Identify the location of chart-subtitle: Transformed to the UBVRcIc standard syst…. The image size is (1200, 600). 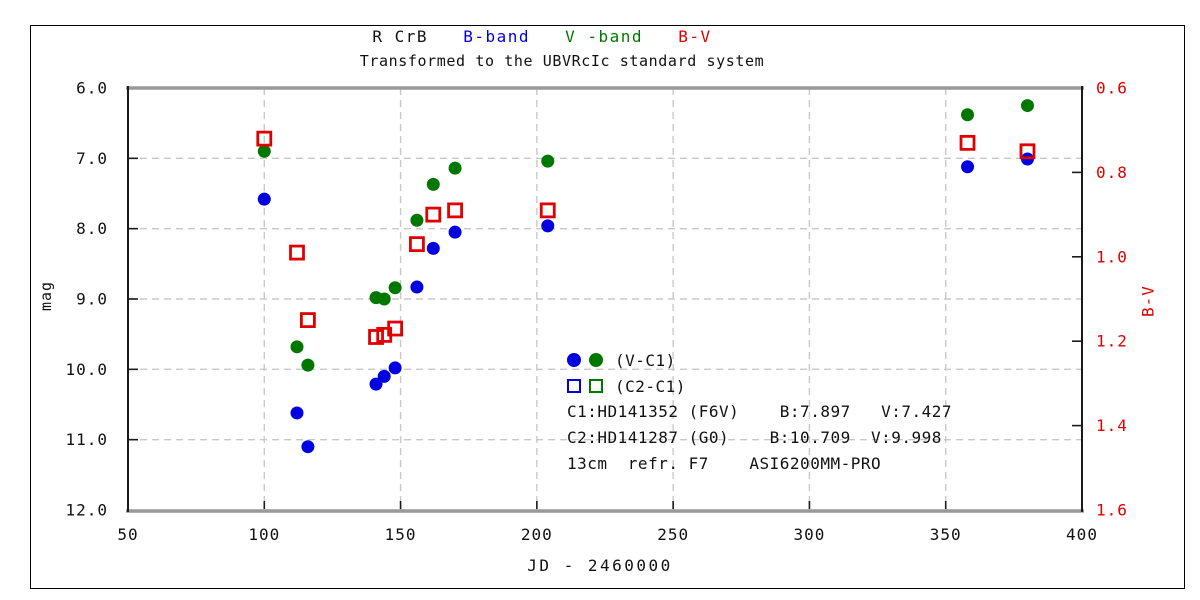
(562, 61).